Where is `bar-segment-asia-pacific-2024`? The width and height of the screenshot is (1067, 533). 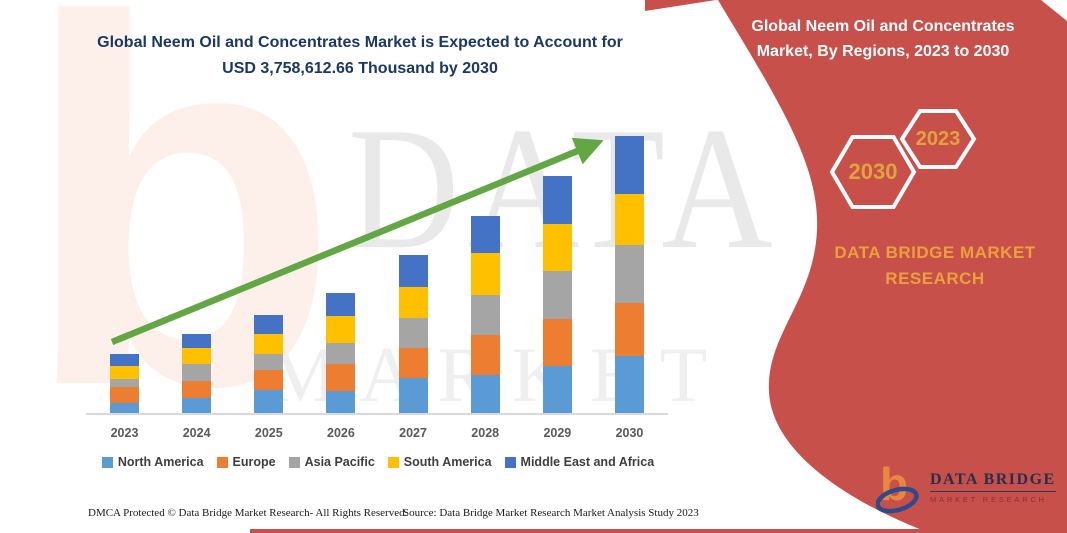 bar-segment-asia-pacific-2024 is located at coordinates (197, 372).